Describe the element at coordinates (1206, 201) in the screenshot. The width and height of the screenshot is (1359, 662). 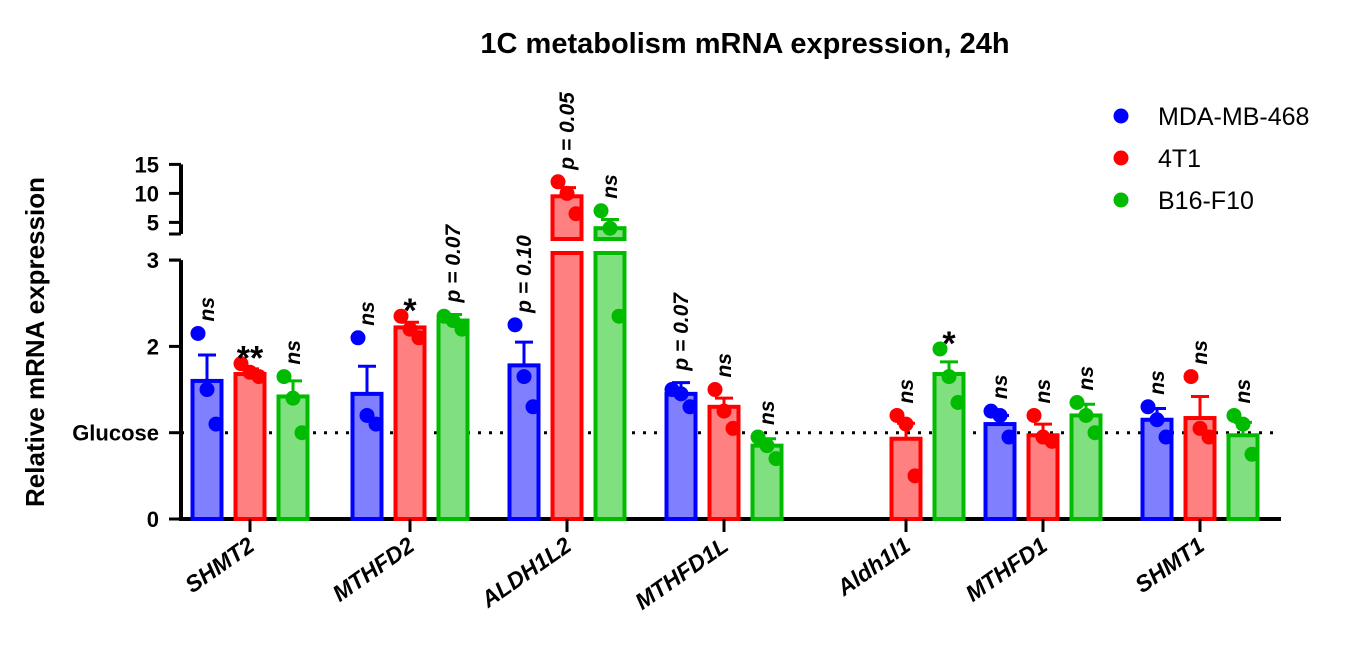
I see `legend-label: B16-F10` at that location.